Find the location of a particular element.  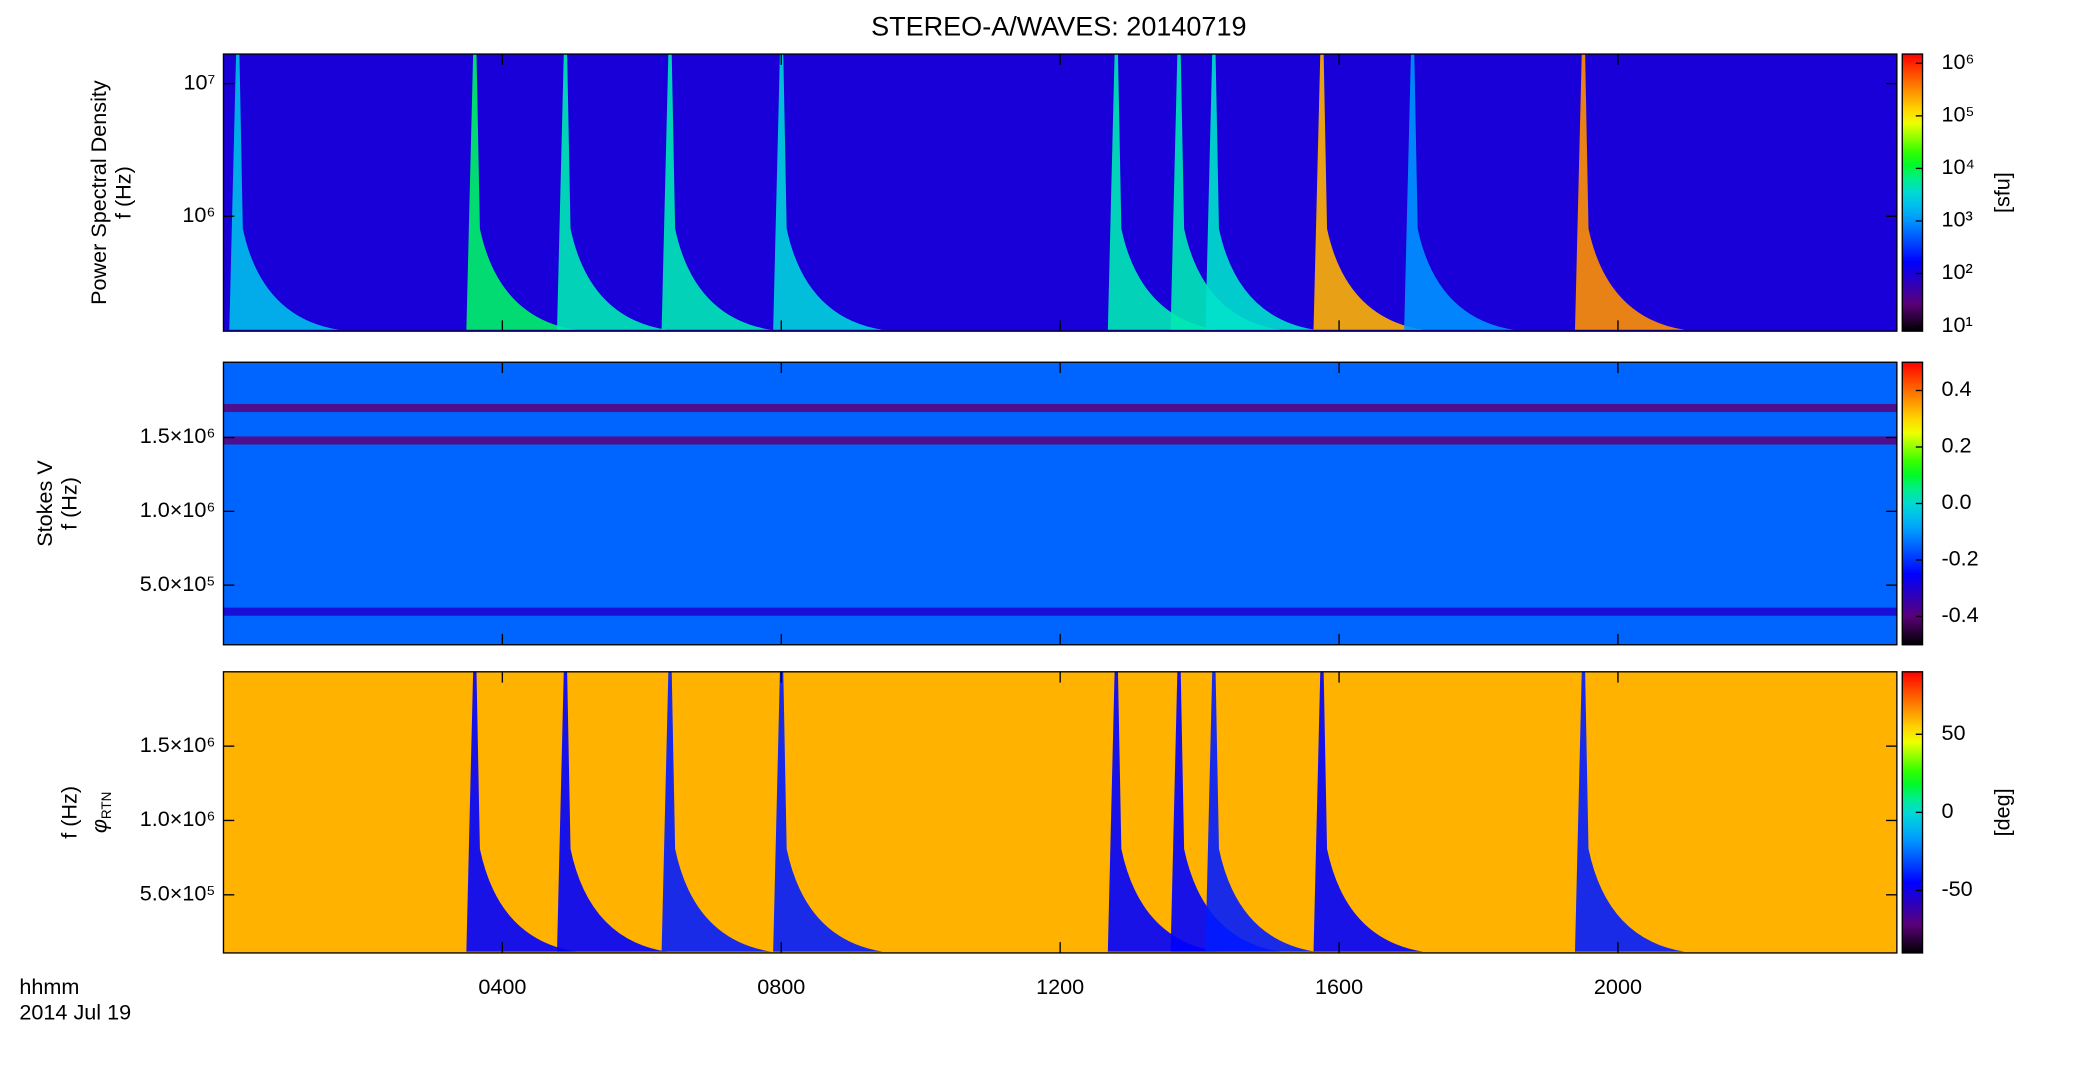

y-axis-label: Stokes V is located at coordinates (44, 503).